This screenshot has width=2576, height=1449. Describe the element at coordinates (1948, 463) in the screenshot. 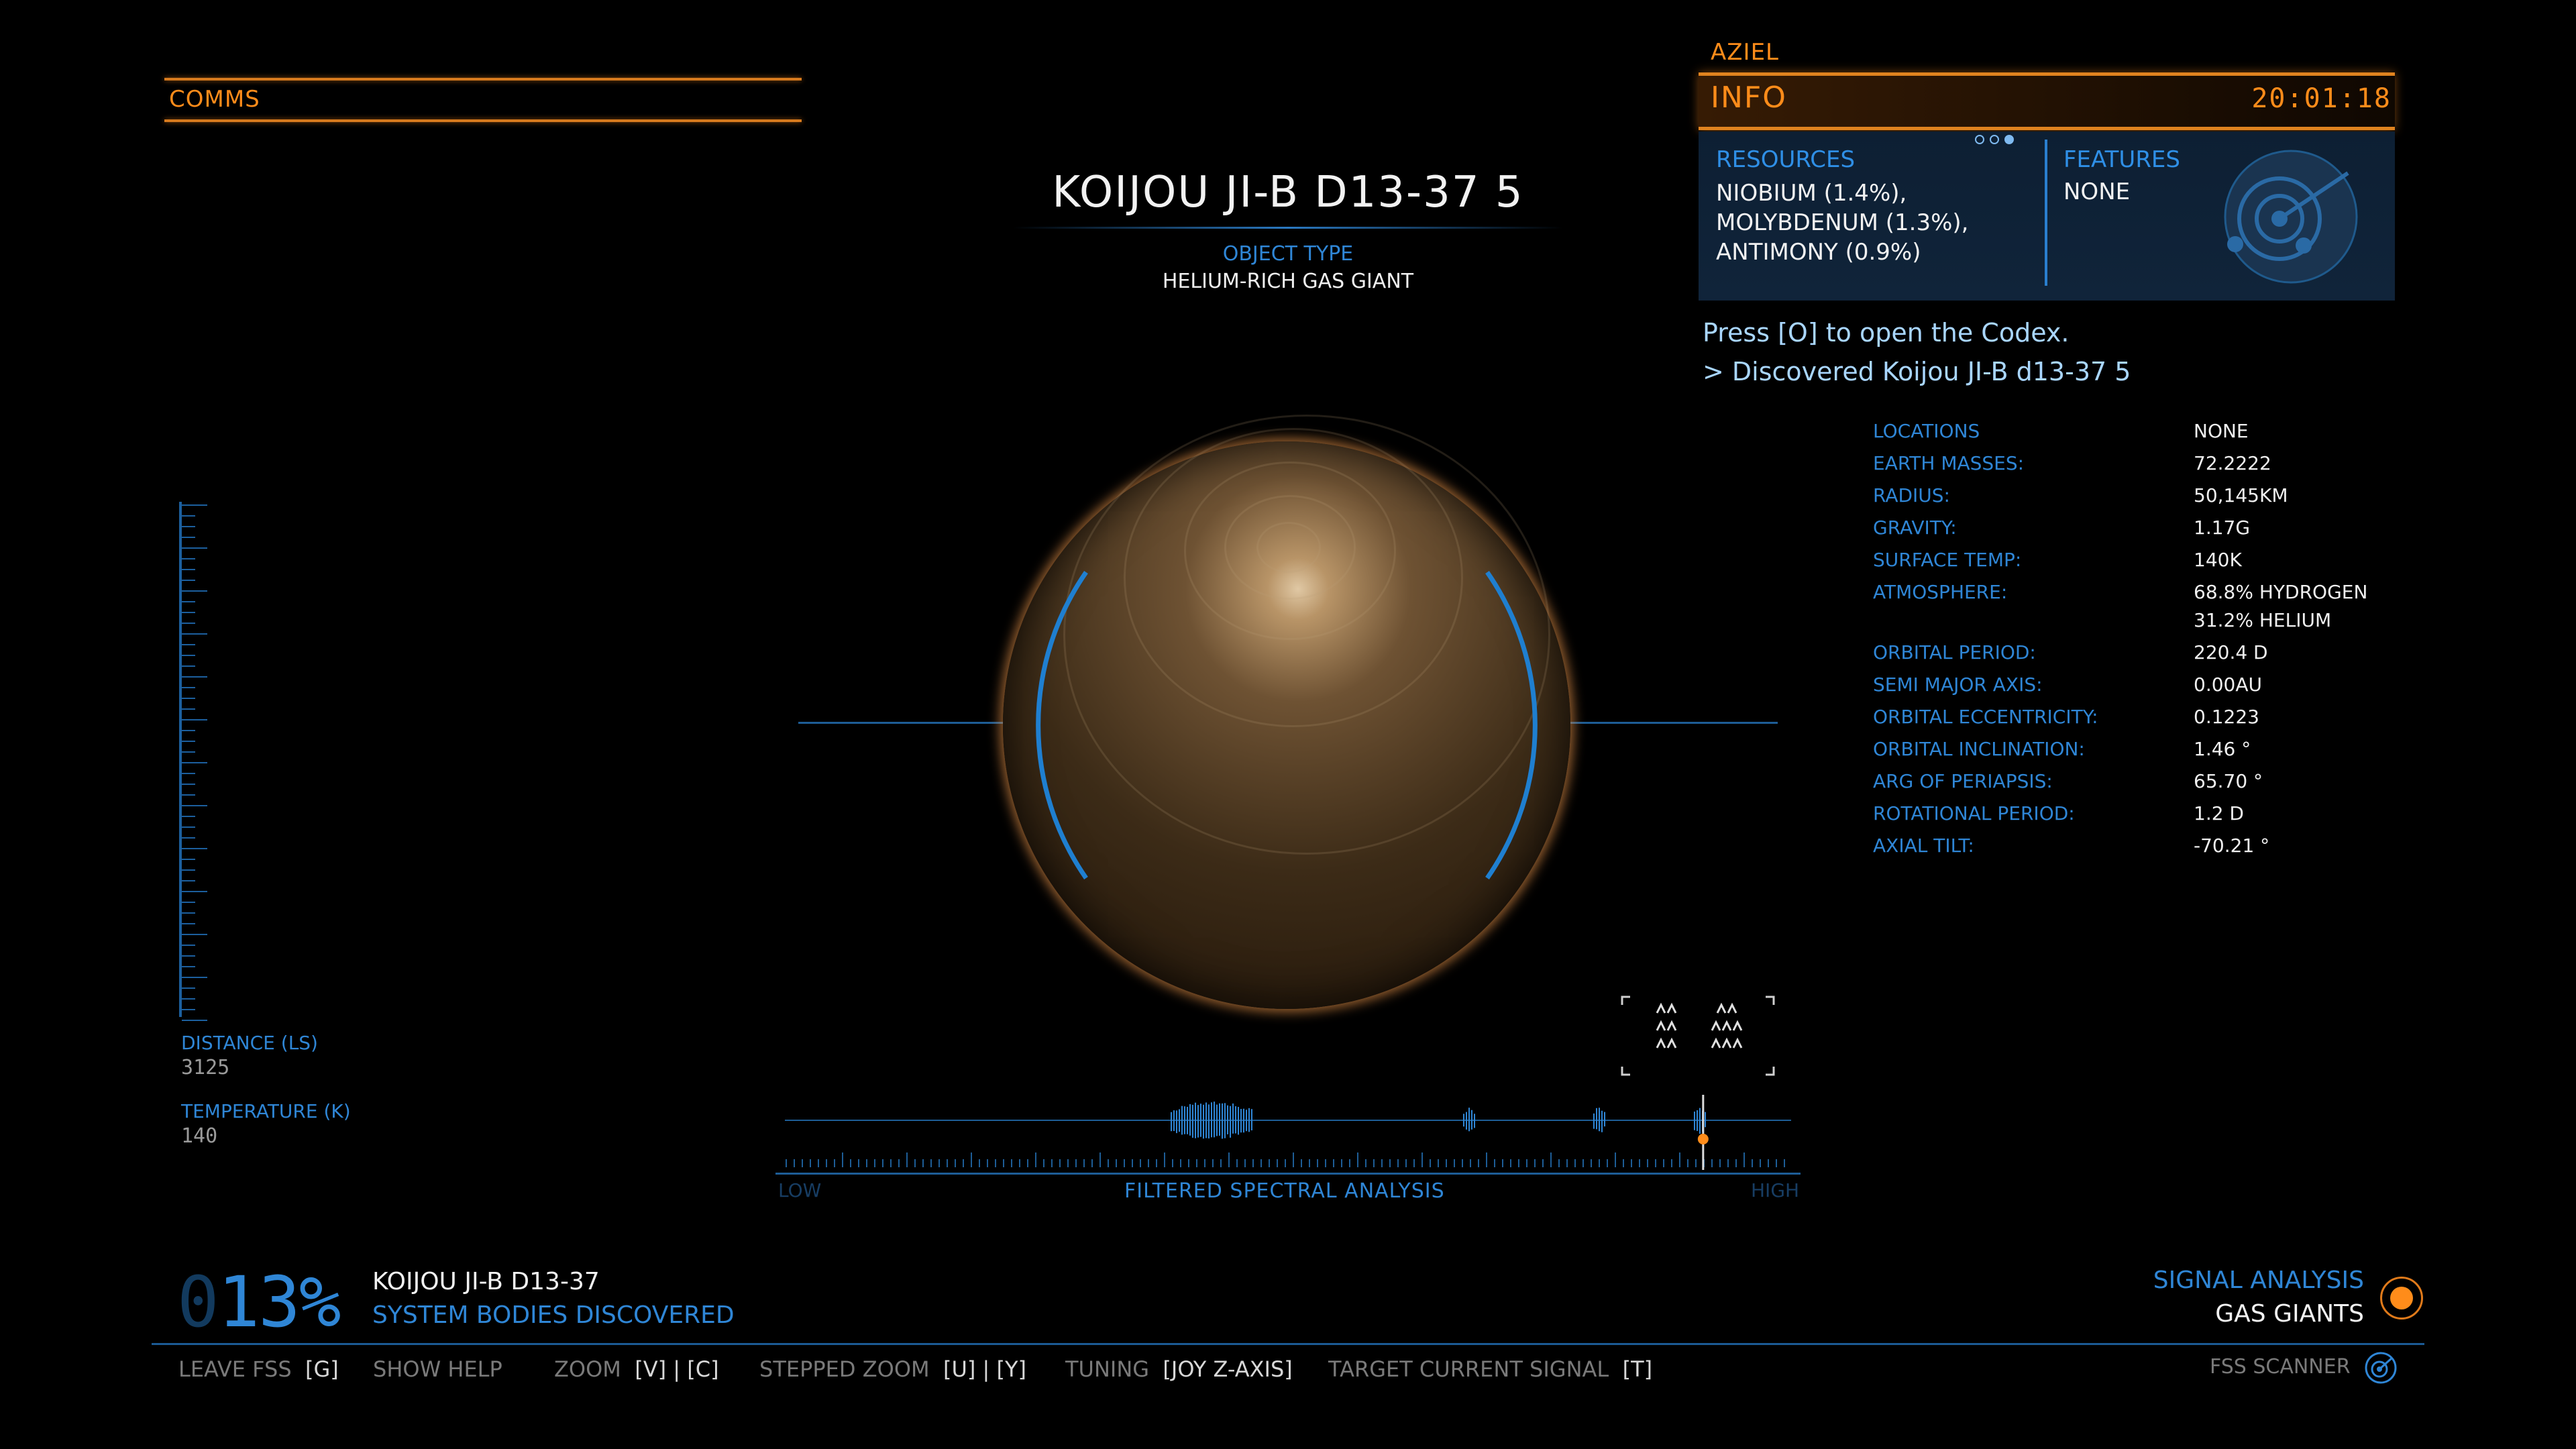

I see `stat-label: EARTH MASSES:` at that location.